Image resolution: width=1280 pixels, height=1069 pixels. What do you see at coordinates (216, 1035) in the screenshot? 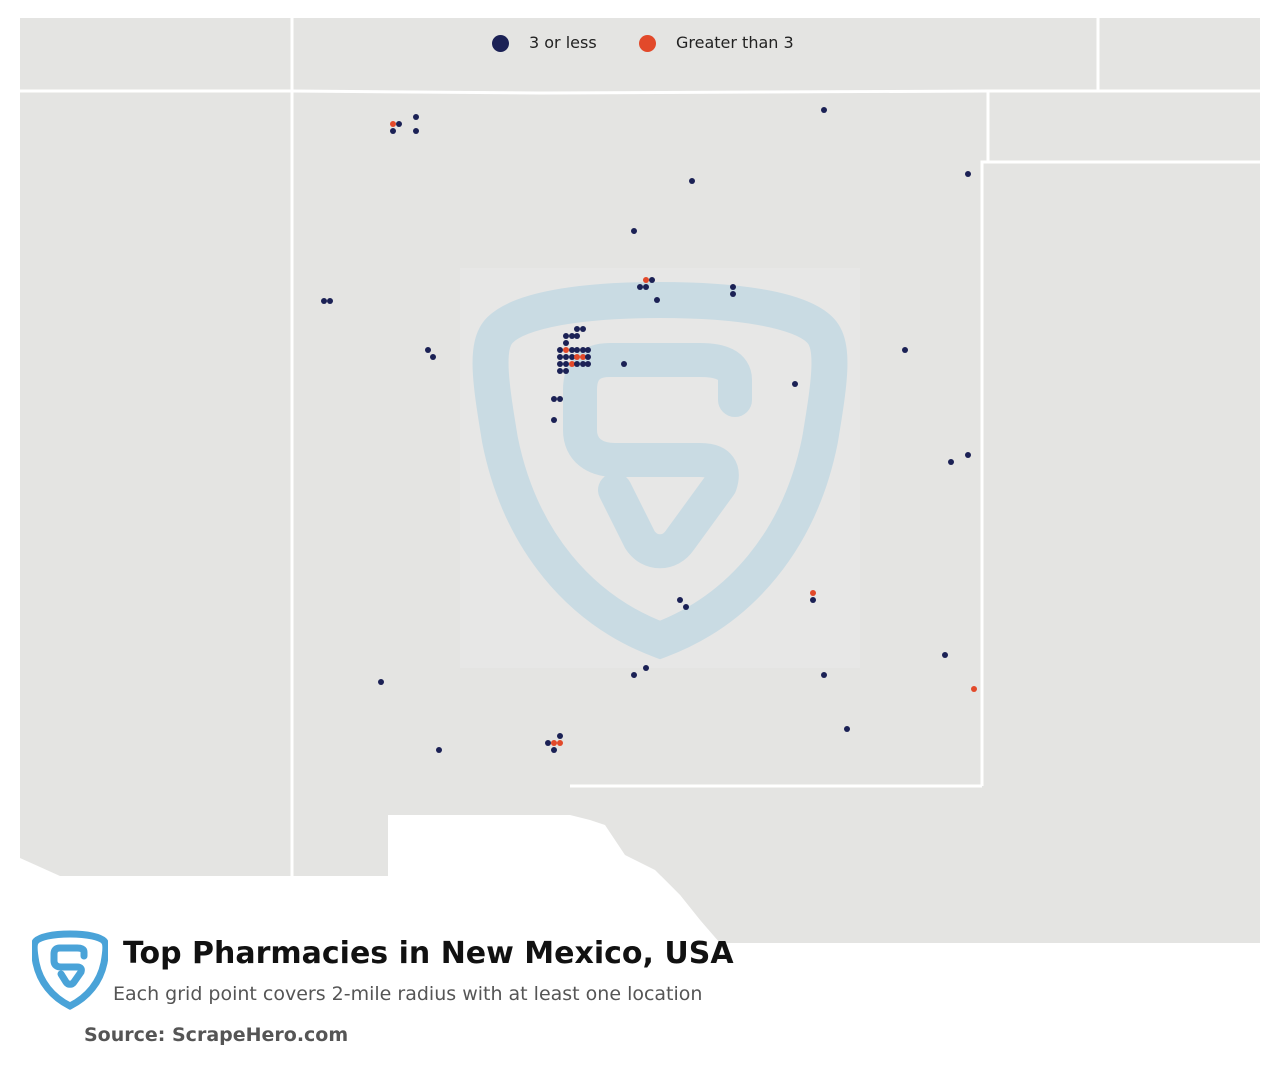
I see `map-source: Source: ScrapeHero.com` at bounding box center [216, 1035].